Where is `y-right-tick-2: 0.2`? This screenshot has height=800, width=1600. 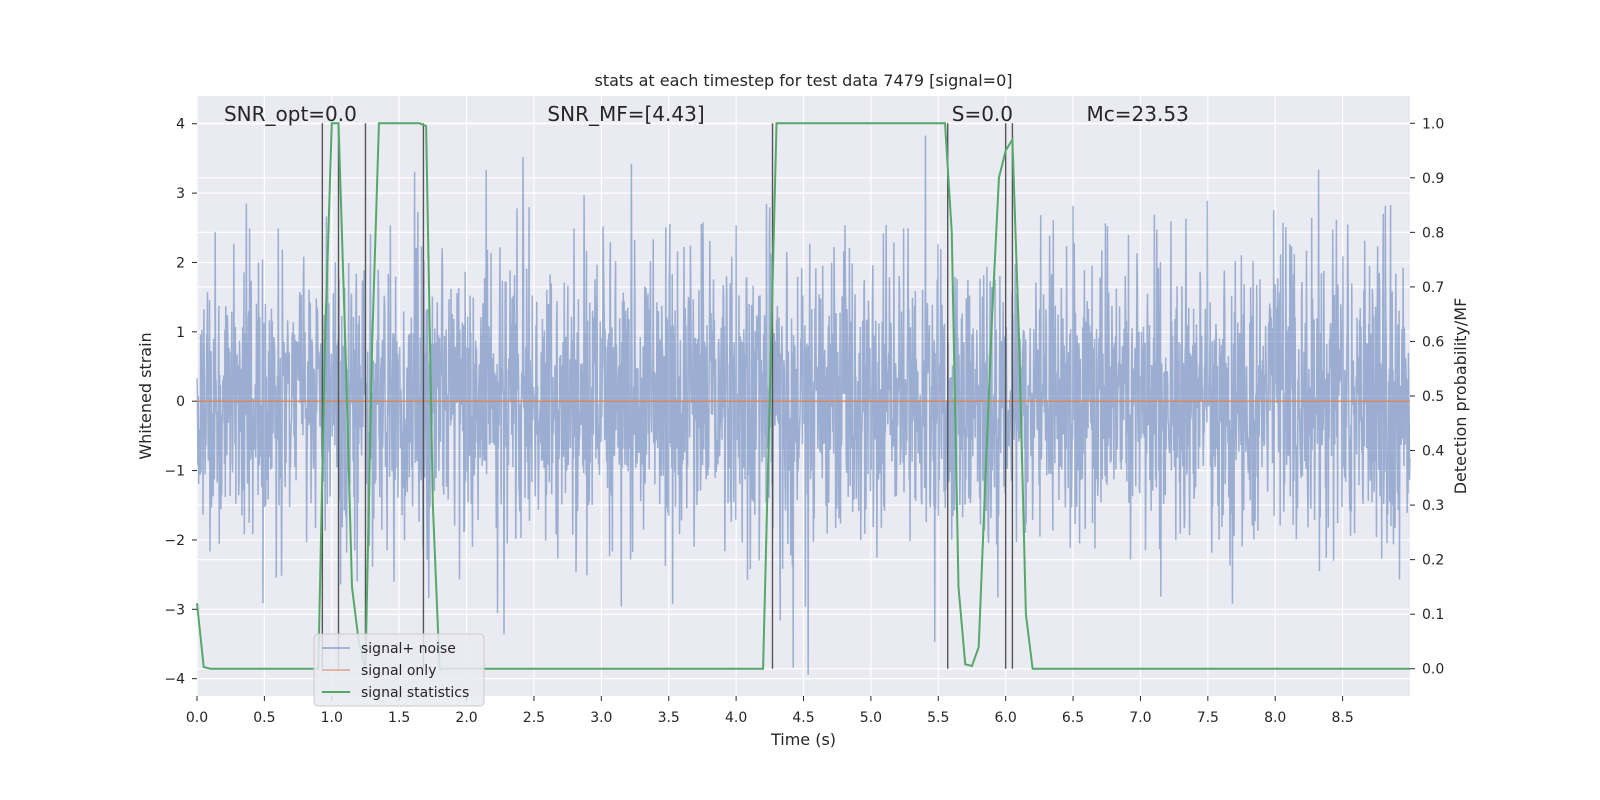 y-right-tick-2: 0.2 is located at coordinates (1433, 561).